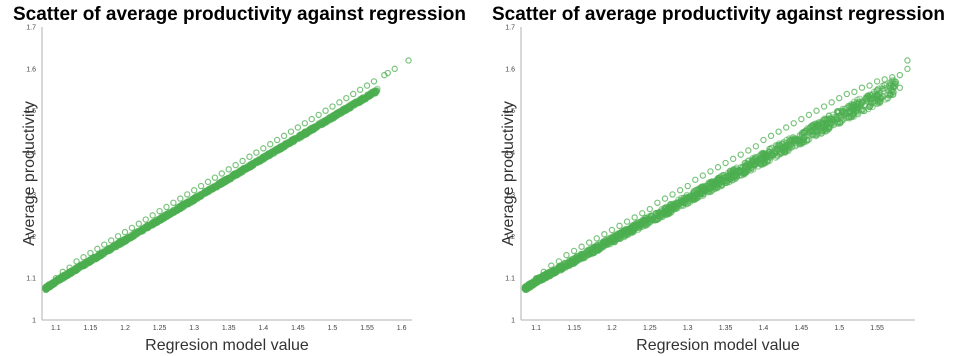 The image size is (958, 356). I want to click on y-tick-label: 1.4, so click(510, 153).